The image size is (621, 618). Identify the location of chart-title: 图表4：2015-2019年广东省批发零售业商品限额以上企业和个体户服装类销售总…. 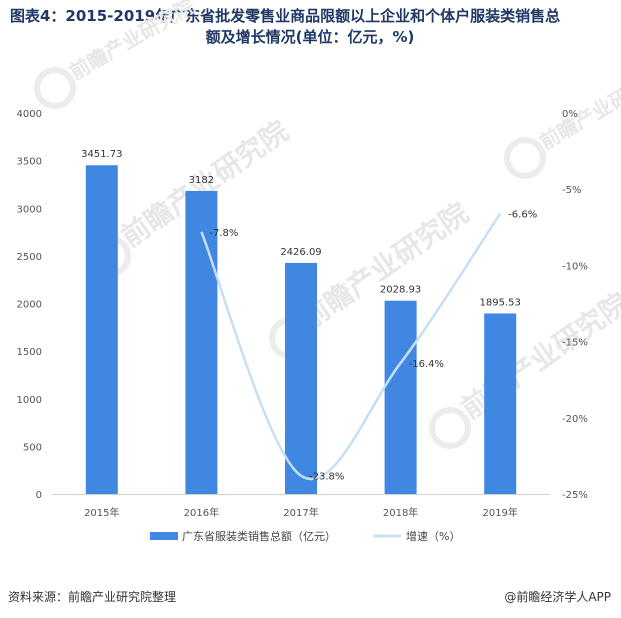
(310, 27).